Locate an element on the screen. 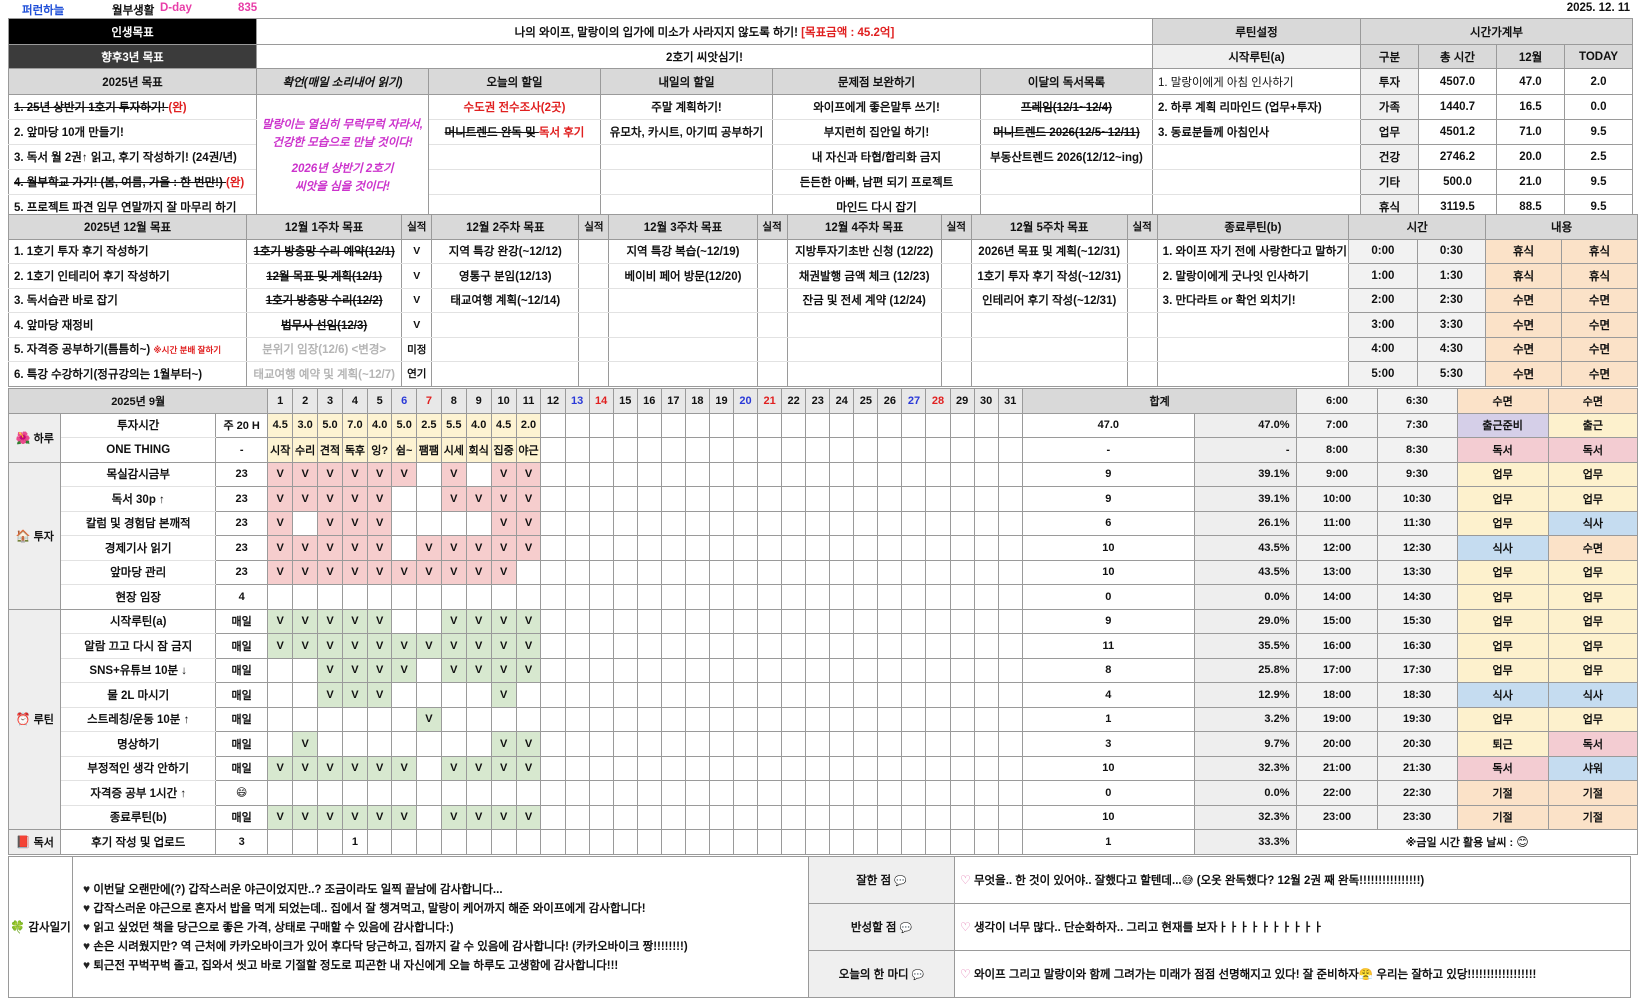 The width and height of the screenshot is (1638, 999). grid-cell: 수리 is located at coordinates (305, 450).